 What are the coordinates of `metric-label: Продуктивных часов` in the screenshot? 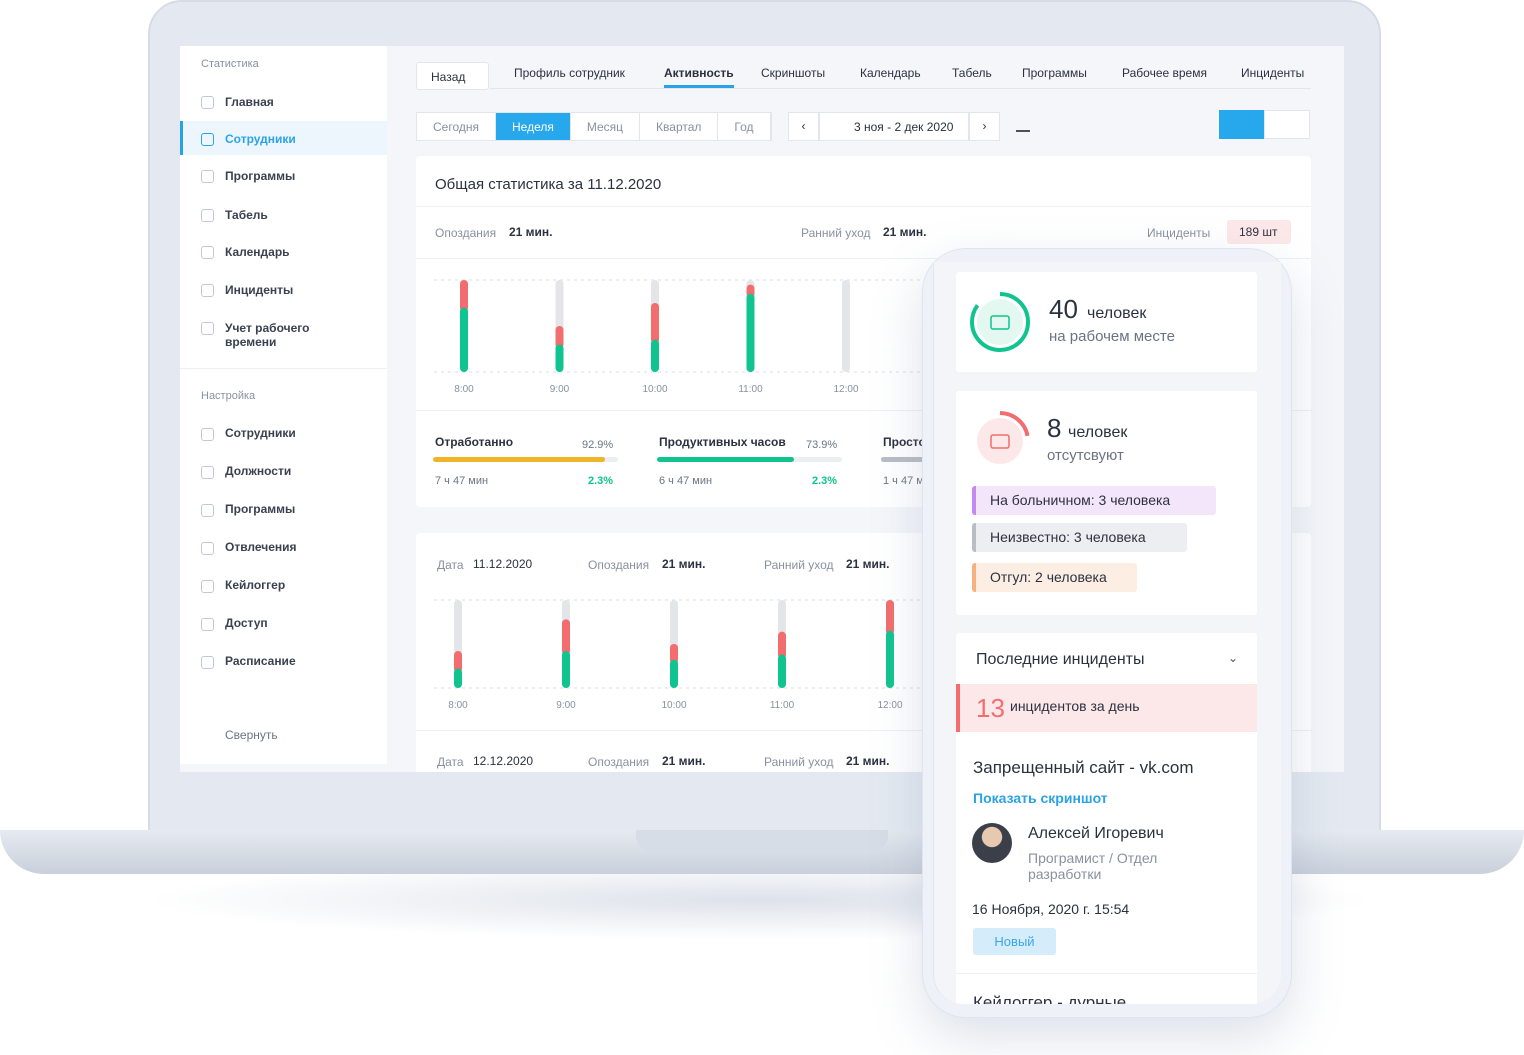 It's located at (722, 442).